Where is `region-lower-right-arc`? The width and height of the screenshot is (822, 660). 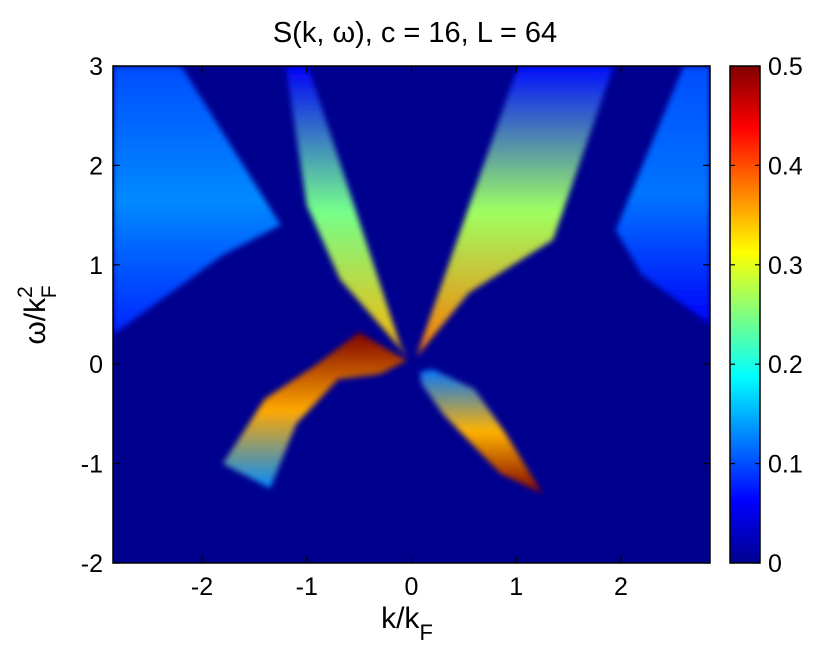
region-lower-right-arc is located at coordinates (481, 431).